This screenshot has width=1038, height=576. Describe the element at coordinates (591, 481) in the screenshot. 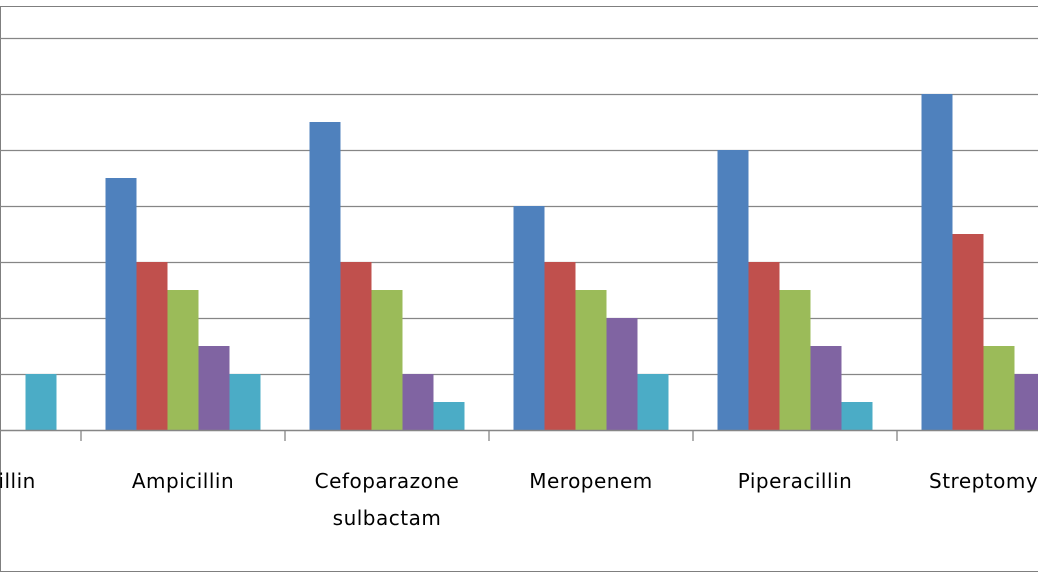

I see `x-tick-label: Meropenem` at that location.